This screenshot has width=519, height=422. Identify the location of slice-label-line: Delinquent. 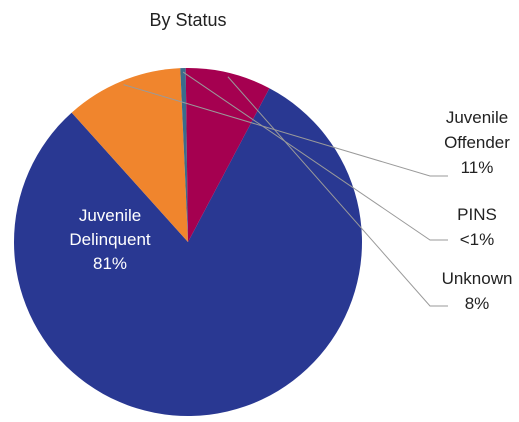
(110, 239).